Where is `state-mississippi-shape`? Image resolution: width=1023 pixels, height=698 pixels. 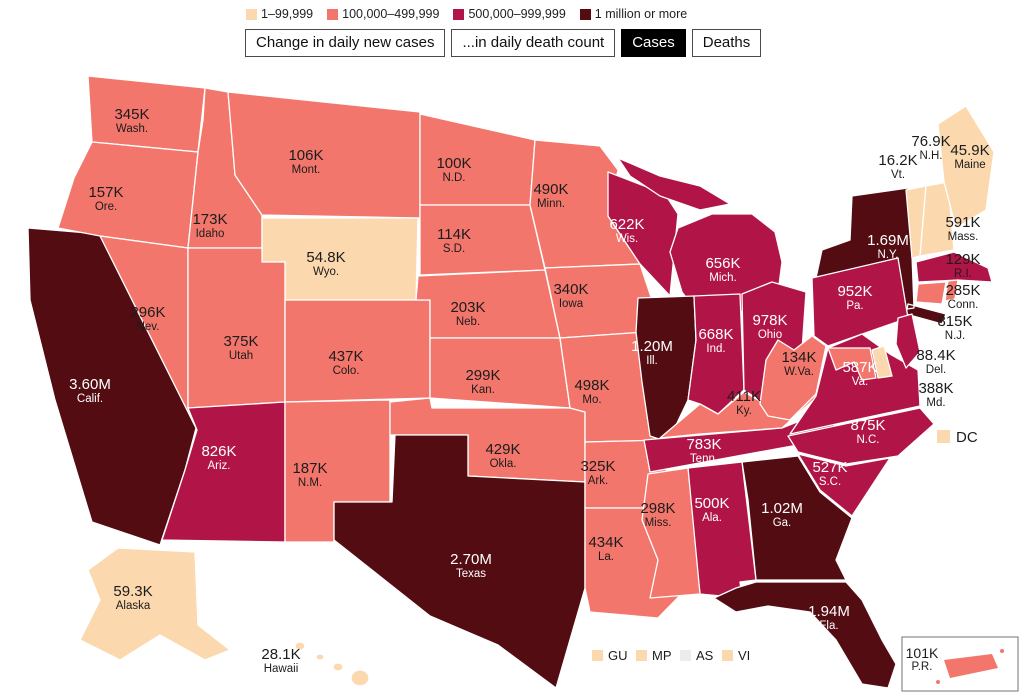 state-mississippi-shape is located at coordinates (671, 533).